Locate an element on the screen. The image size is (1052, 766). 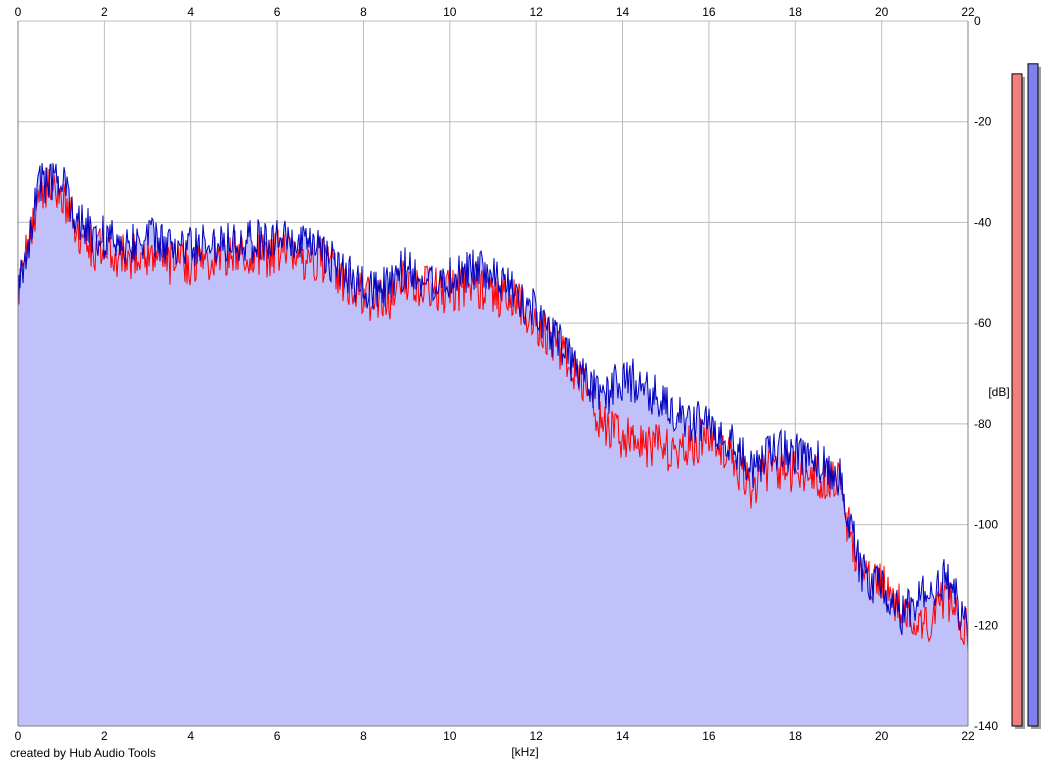
x-tick-top-4: 8 is located at coordinates (363, 12).